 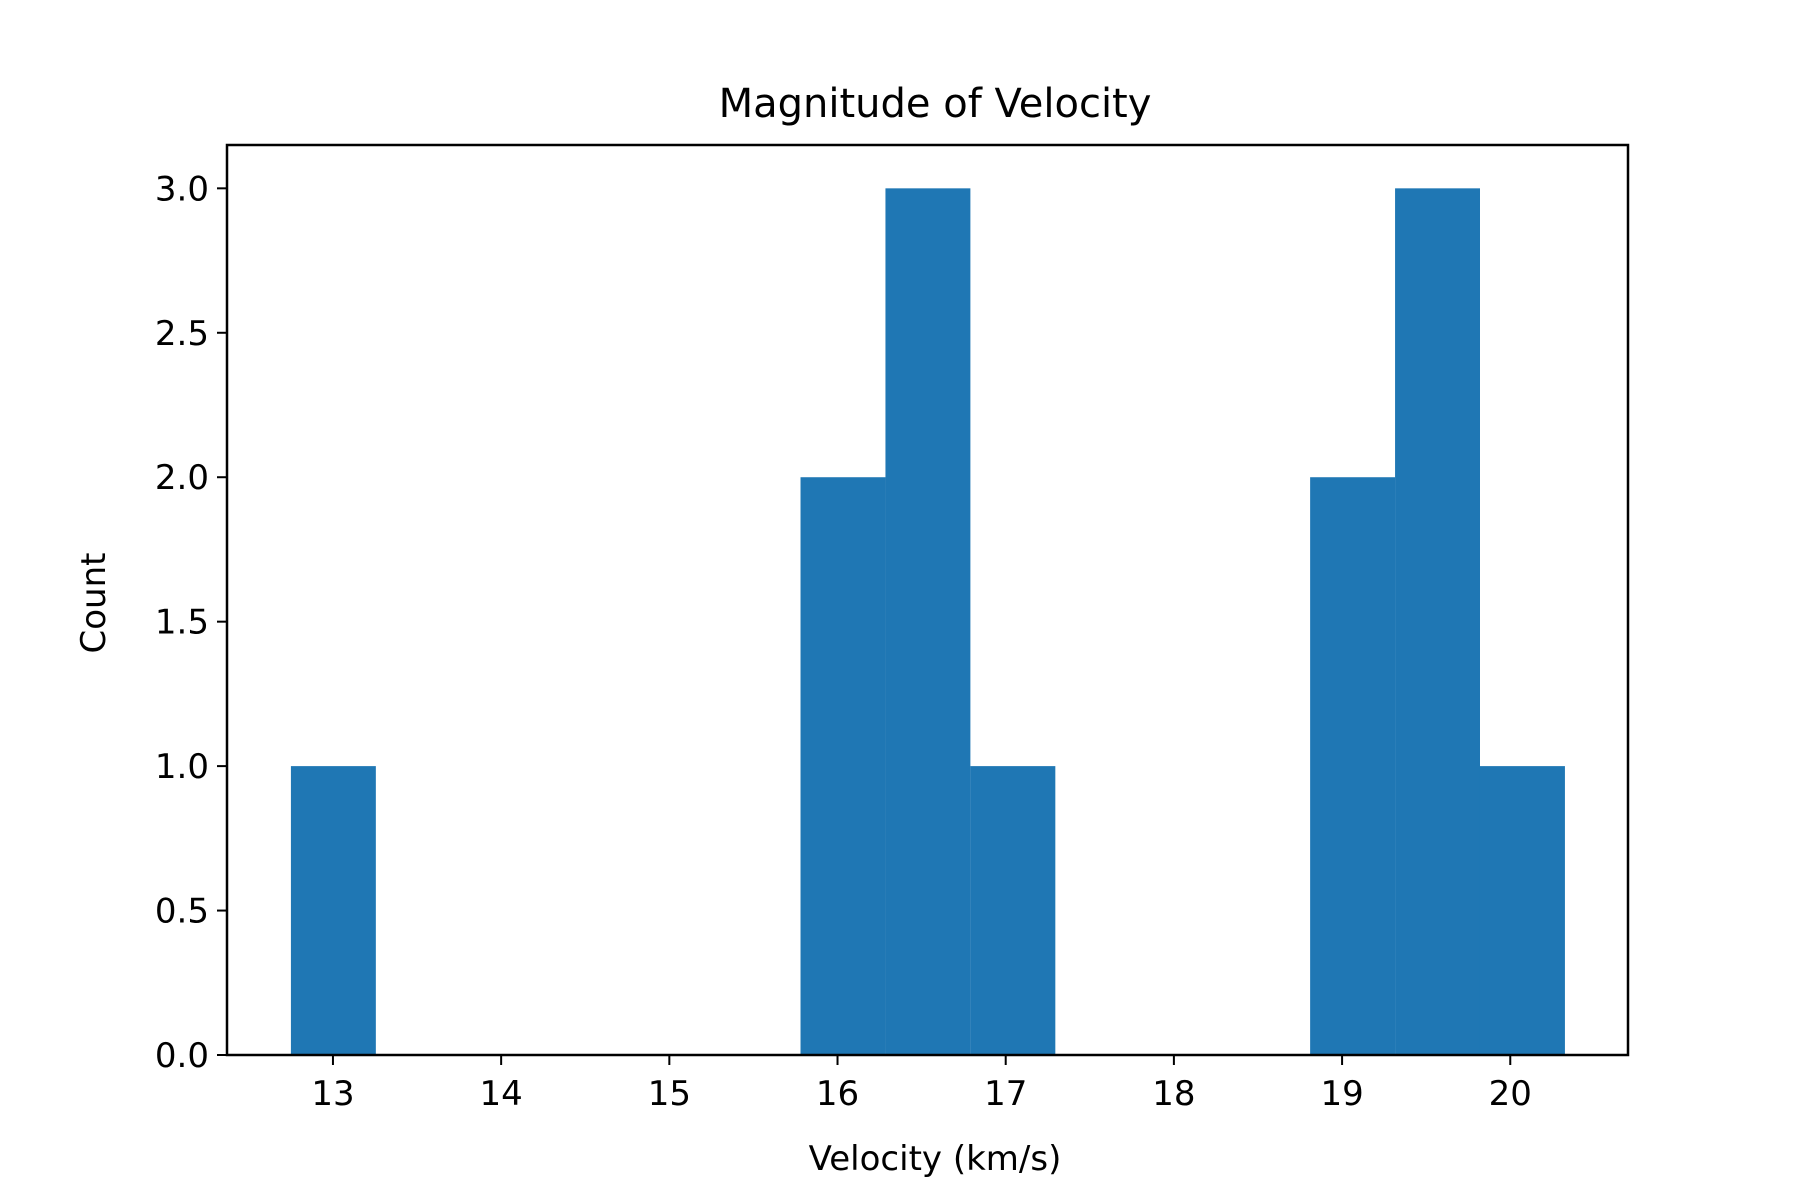 I want to click on x-tick-label: 16, so click(x=837, y=1094).